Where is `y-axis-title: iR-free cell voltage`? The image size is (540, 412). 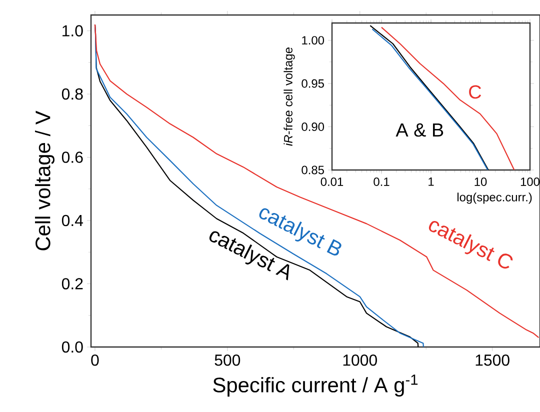 y-axis-title: iR-free cell voltage is located at coordinates (289, 97).